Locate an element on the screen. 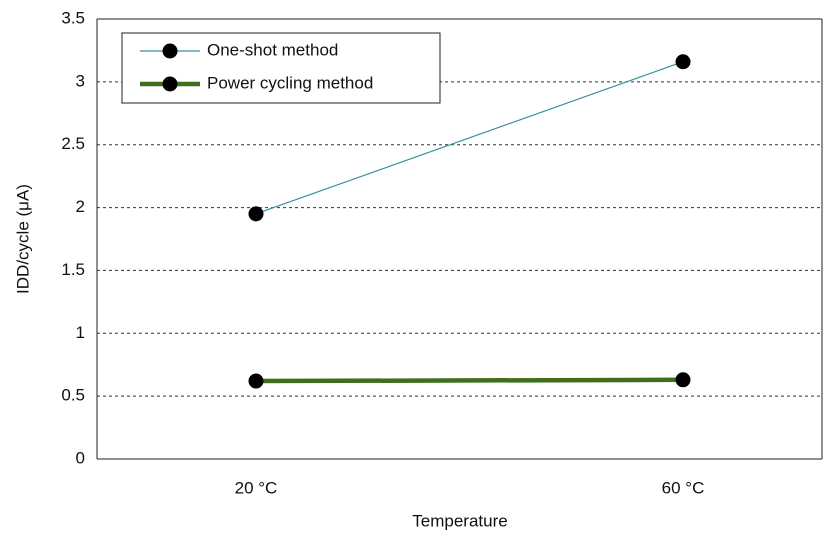  legend-label: One-shot method is located at coordinates (272, 49).